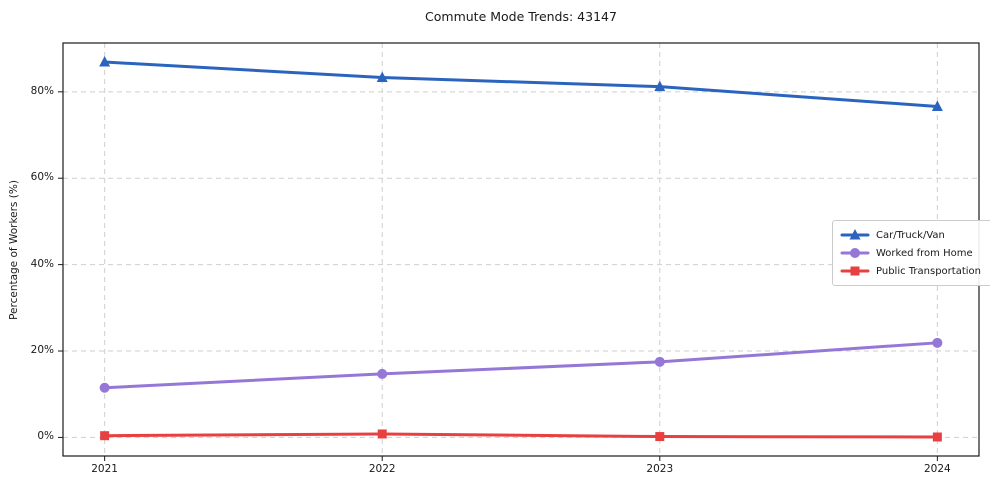 Image resolution: width=990 pixels, height=490 pixels. Describe the element at coordinates (924, 253) in the screenshot. I see `legend-label: Worked from Home` at that location.